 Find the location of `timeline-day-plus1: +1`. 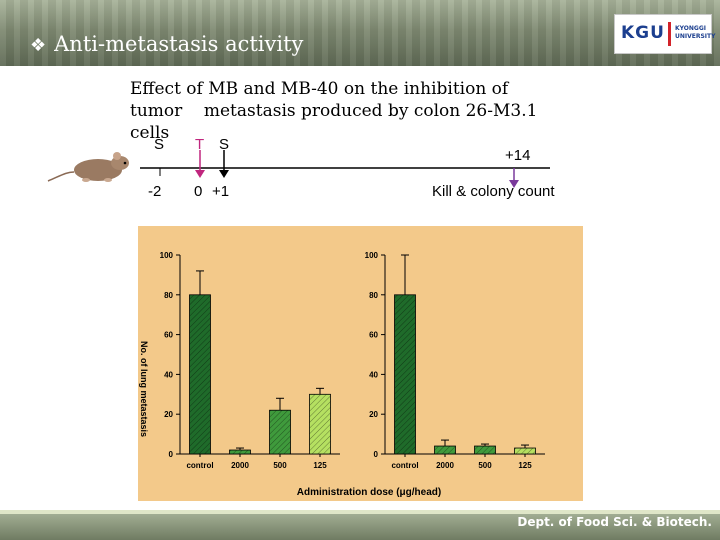

timeline-day-plus1: +1 is located at coordinates (221, 191).